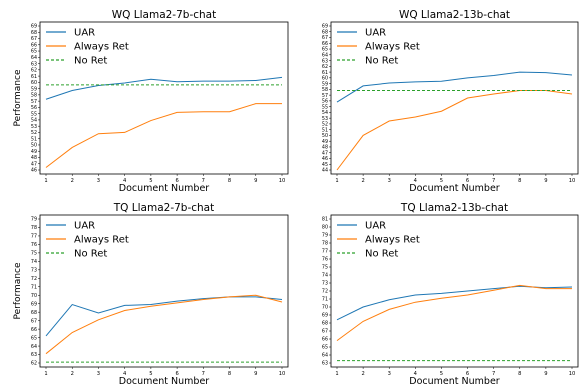 The height and width of the screenshot is (385, 582). Describe the element at coordinates (325, 236) in the screenshot. I see `y-tick-label: 79` at that location.